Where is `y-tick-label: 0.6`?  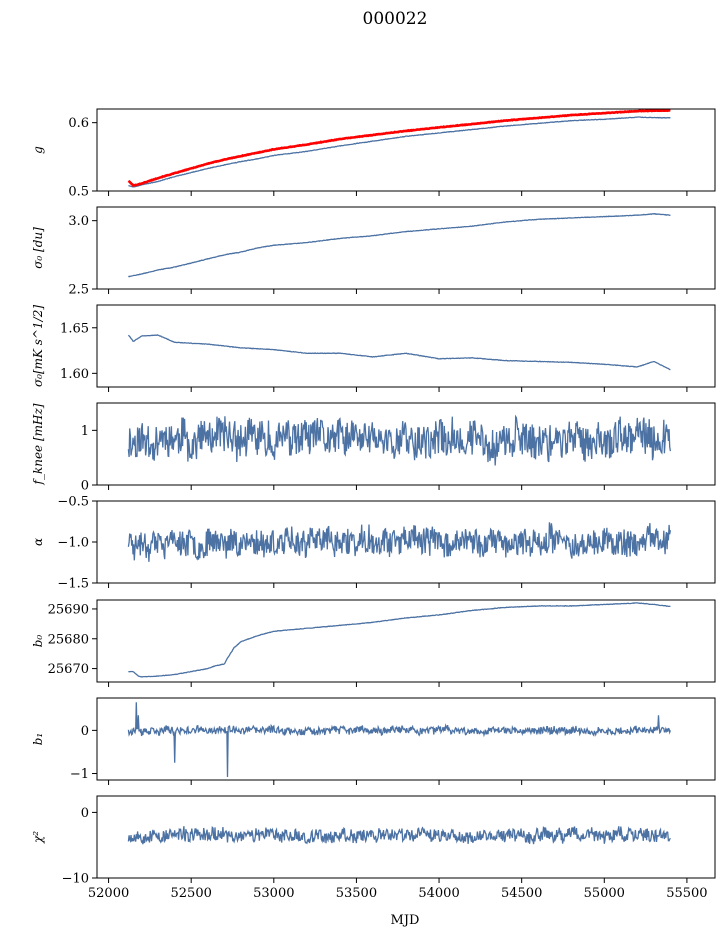
y-tick-label: 0.6 is located at coordinates (78, 123).